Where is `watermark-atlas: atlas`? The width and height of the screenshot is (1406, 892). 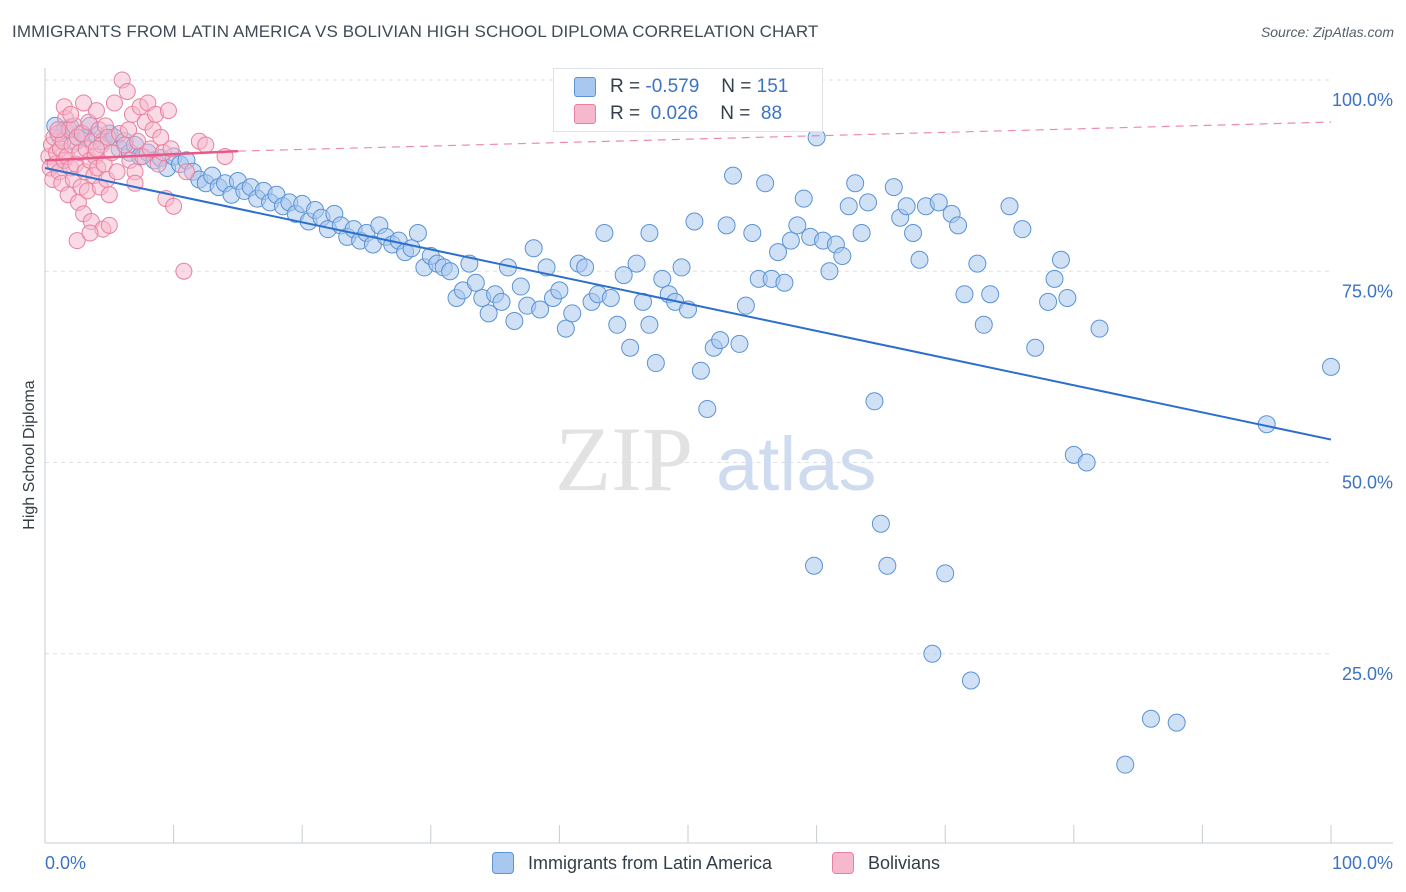
watermark-atlas: atlas is located at coordinates (796, 464).